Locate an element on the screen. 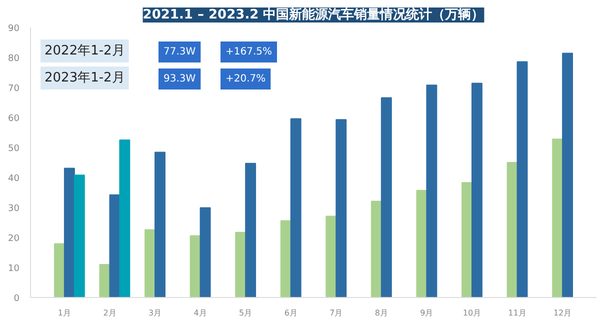 The width and height of the screenshot is (611, 320). x-tick-label: 12月 is located at coordinates (562, 313).